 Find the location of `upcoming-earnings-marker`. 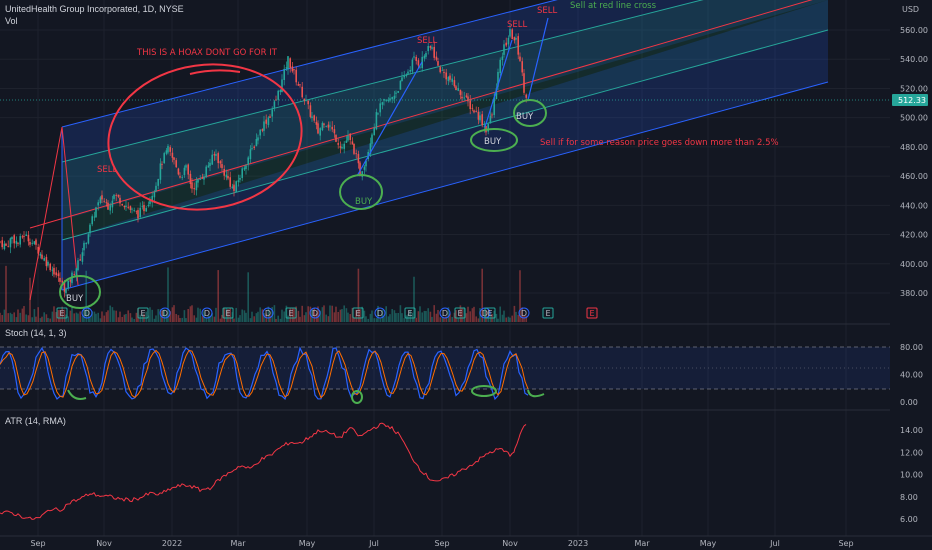

upcoming-earnings-marker is located at coordinates (592, 313).